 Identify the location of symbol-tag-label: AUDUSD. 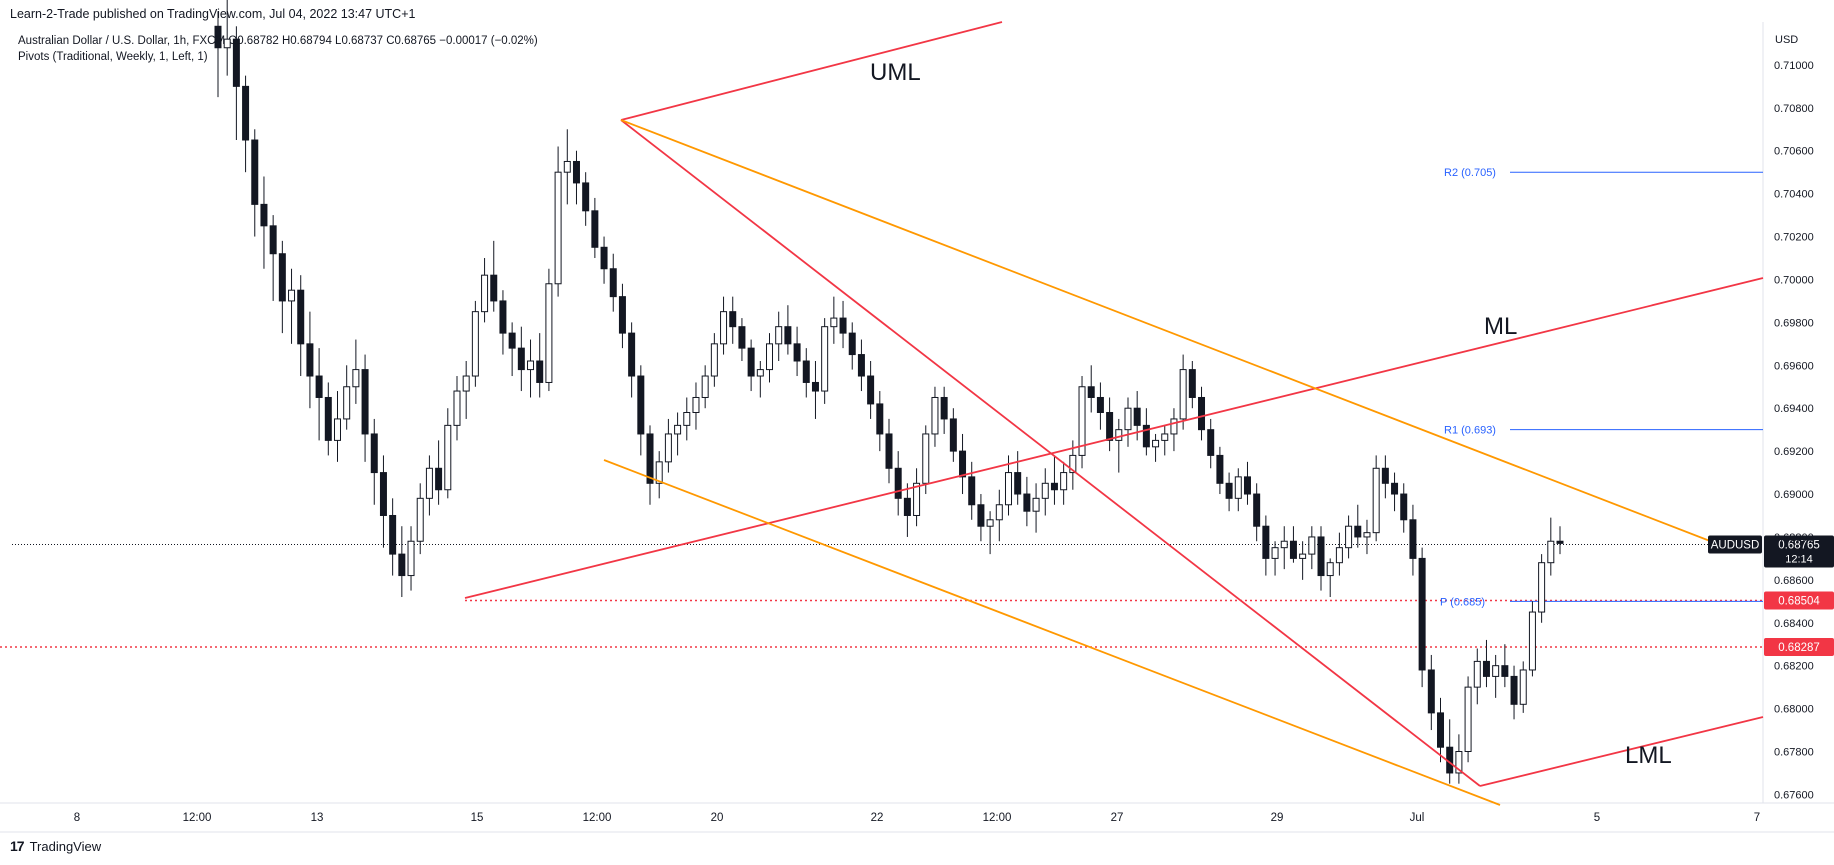
(1735, 545).